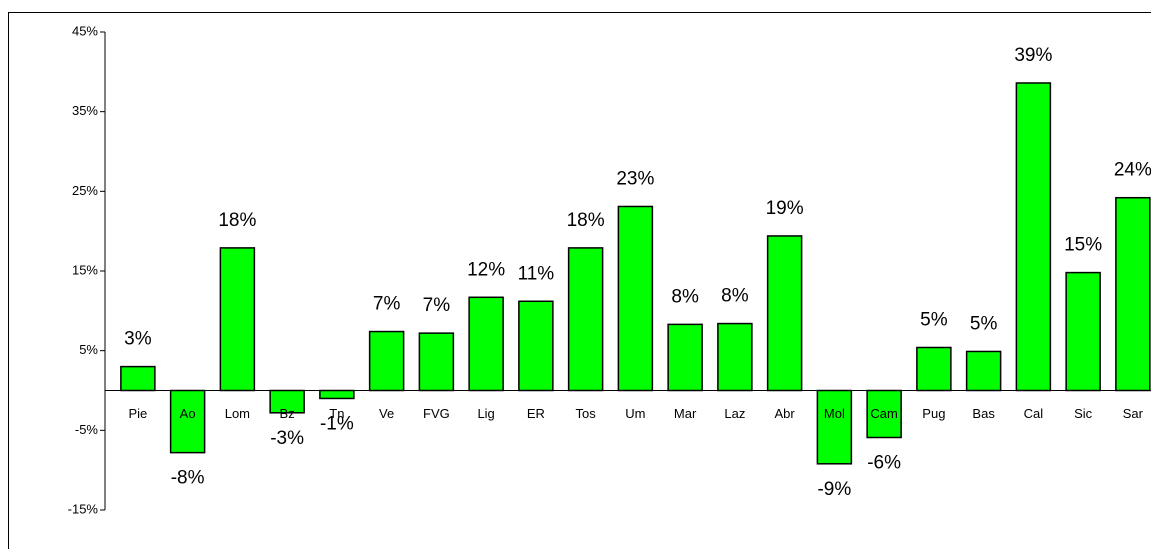 The width and height of the screenshot is (1151, 549). What do you see at coordinates (87, 429) in the screenshot?
I see `y-tick-label: -5%` at bounding box center [87, 429].